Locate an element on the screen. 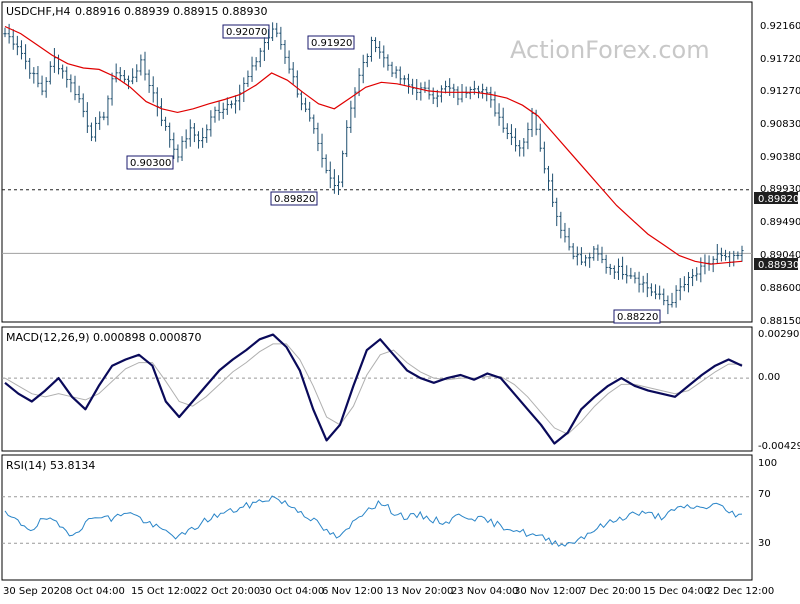 Image resolution: width=800 pixels, height=604 pixels. annotation-low-3: 0.88220 is located at coordinates (637, 316).